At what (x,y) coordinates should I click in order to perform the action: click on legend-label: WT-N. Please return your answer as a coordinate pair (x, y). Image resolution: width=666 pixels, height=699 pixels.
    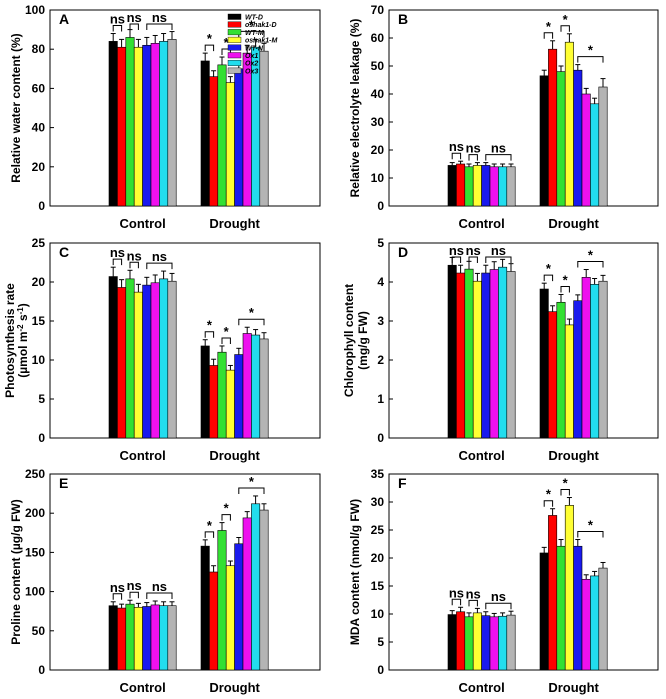
    Looking at the image, I should click on (254, 48).